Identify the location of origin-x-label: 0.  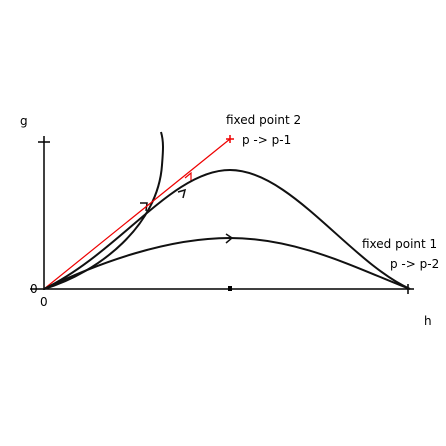
(44, 302).